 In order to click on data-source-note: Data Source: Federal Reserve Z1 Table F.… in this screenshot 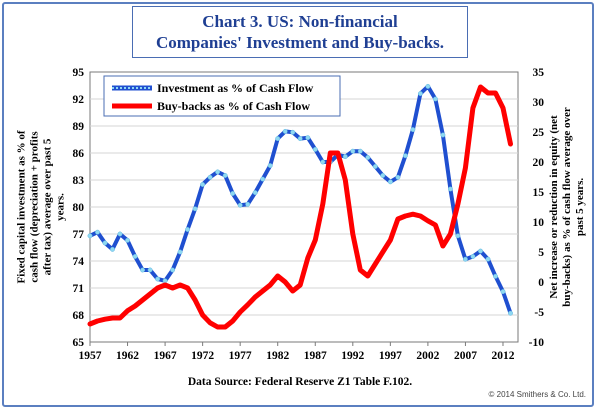, I will do `click(300, 382)`.